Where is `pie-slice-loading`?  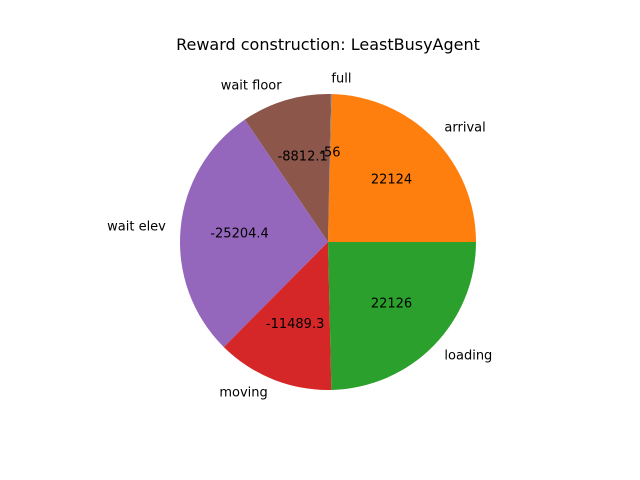
pie-slice-loading is located at coordinates (402, 316).